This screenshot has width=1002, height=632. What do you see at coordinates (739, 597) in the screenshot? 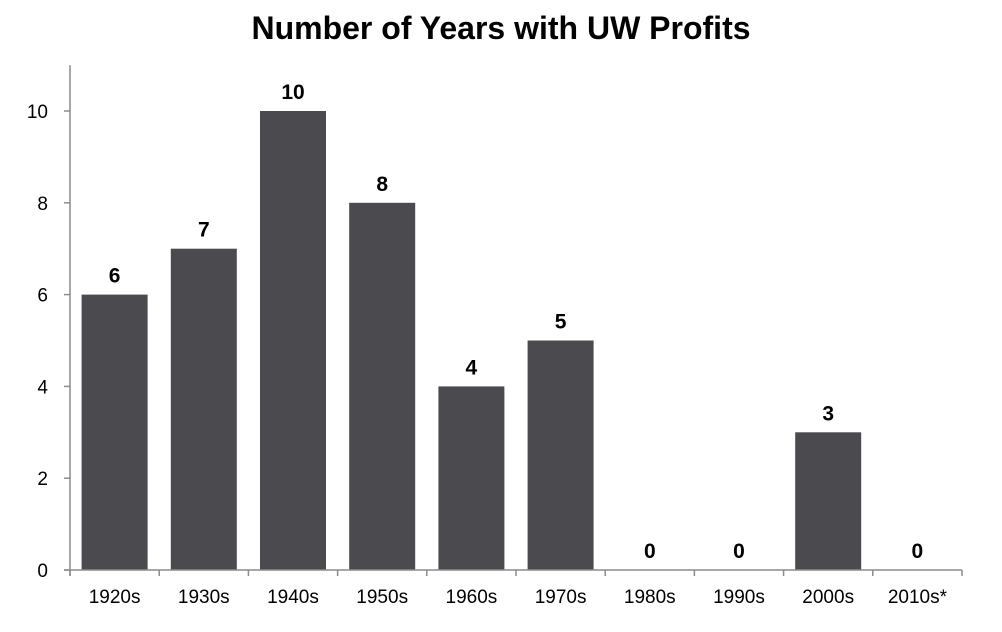
I see `x-tick-label: 1990s` at bounding box center [739, 597].